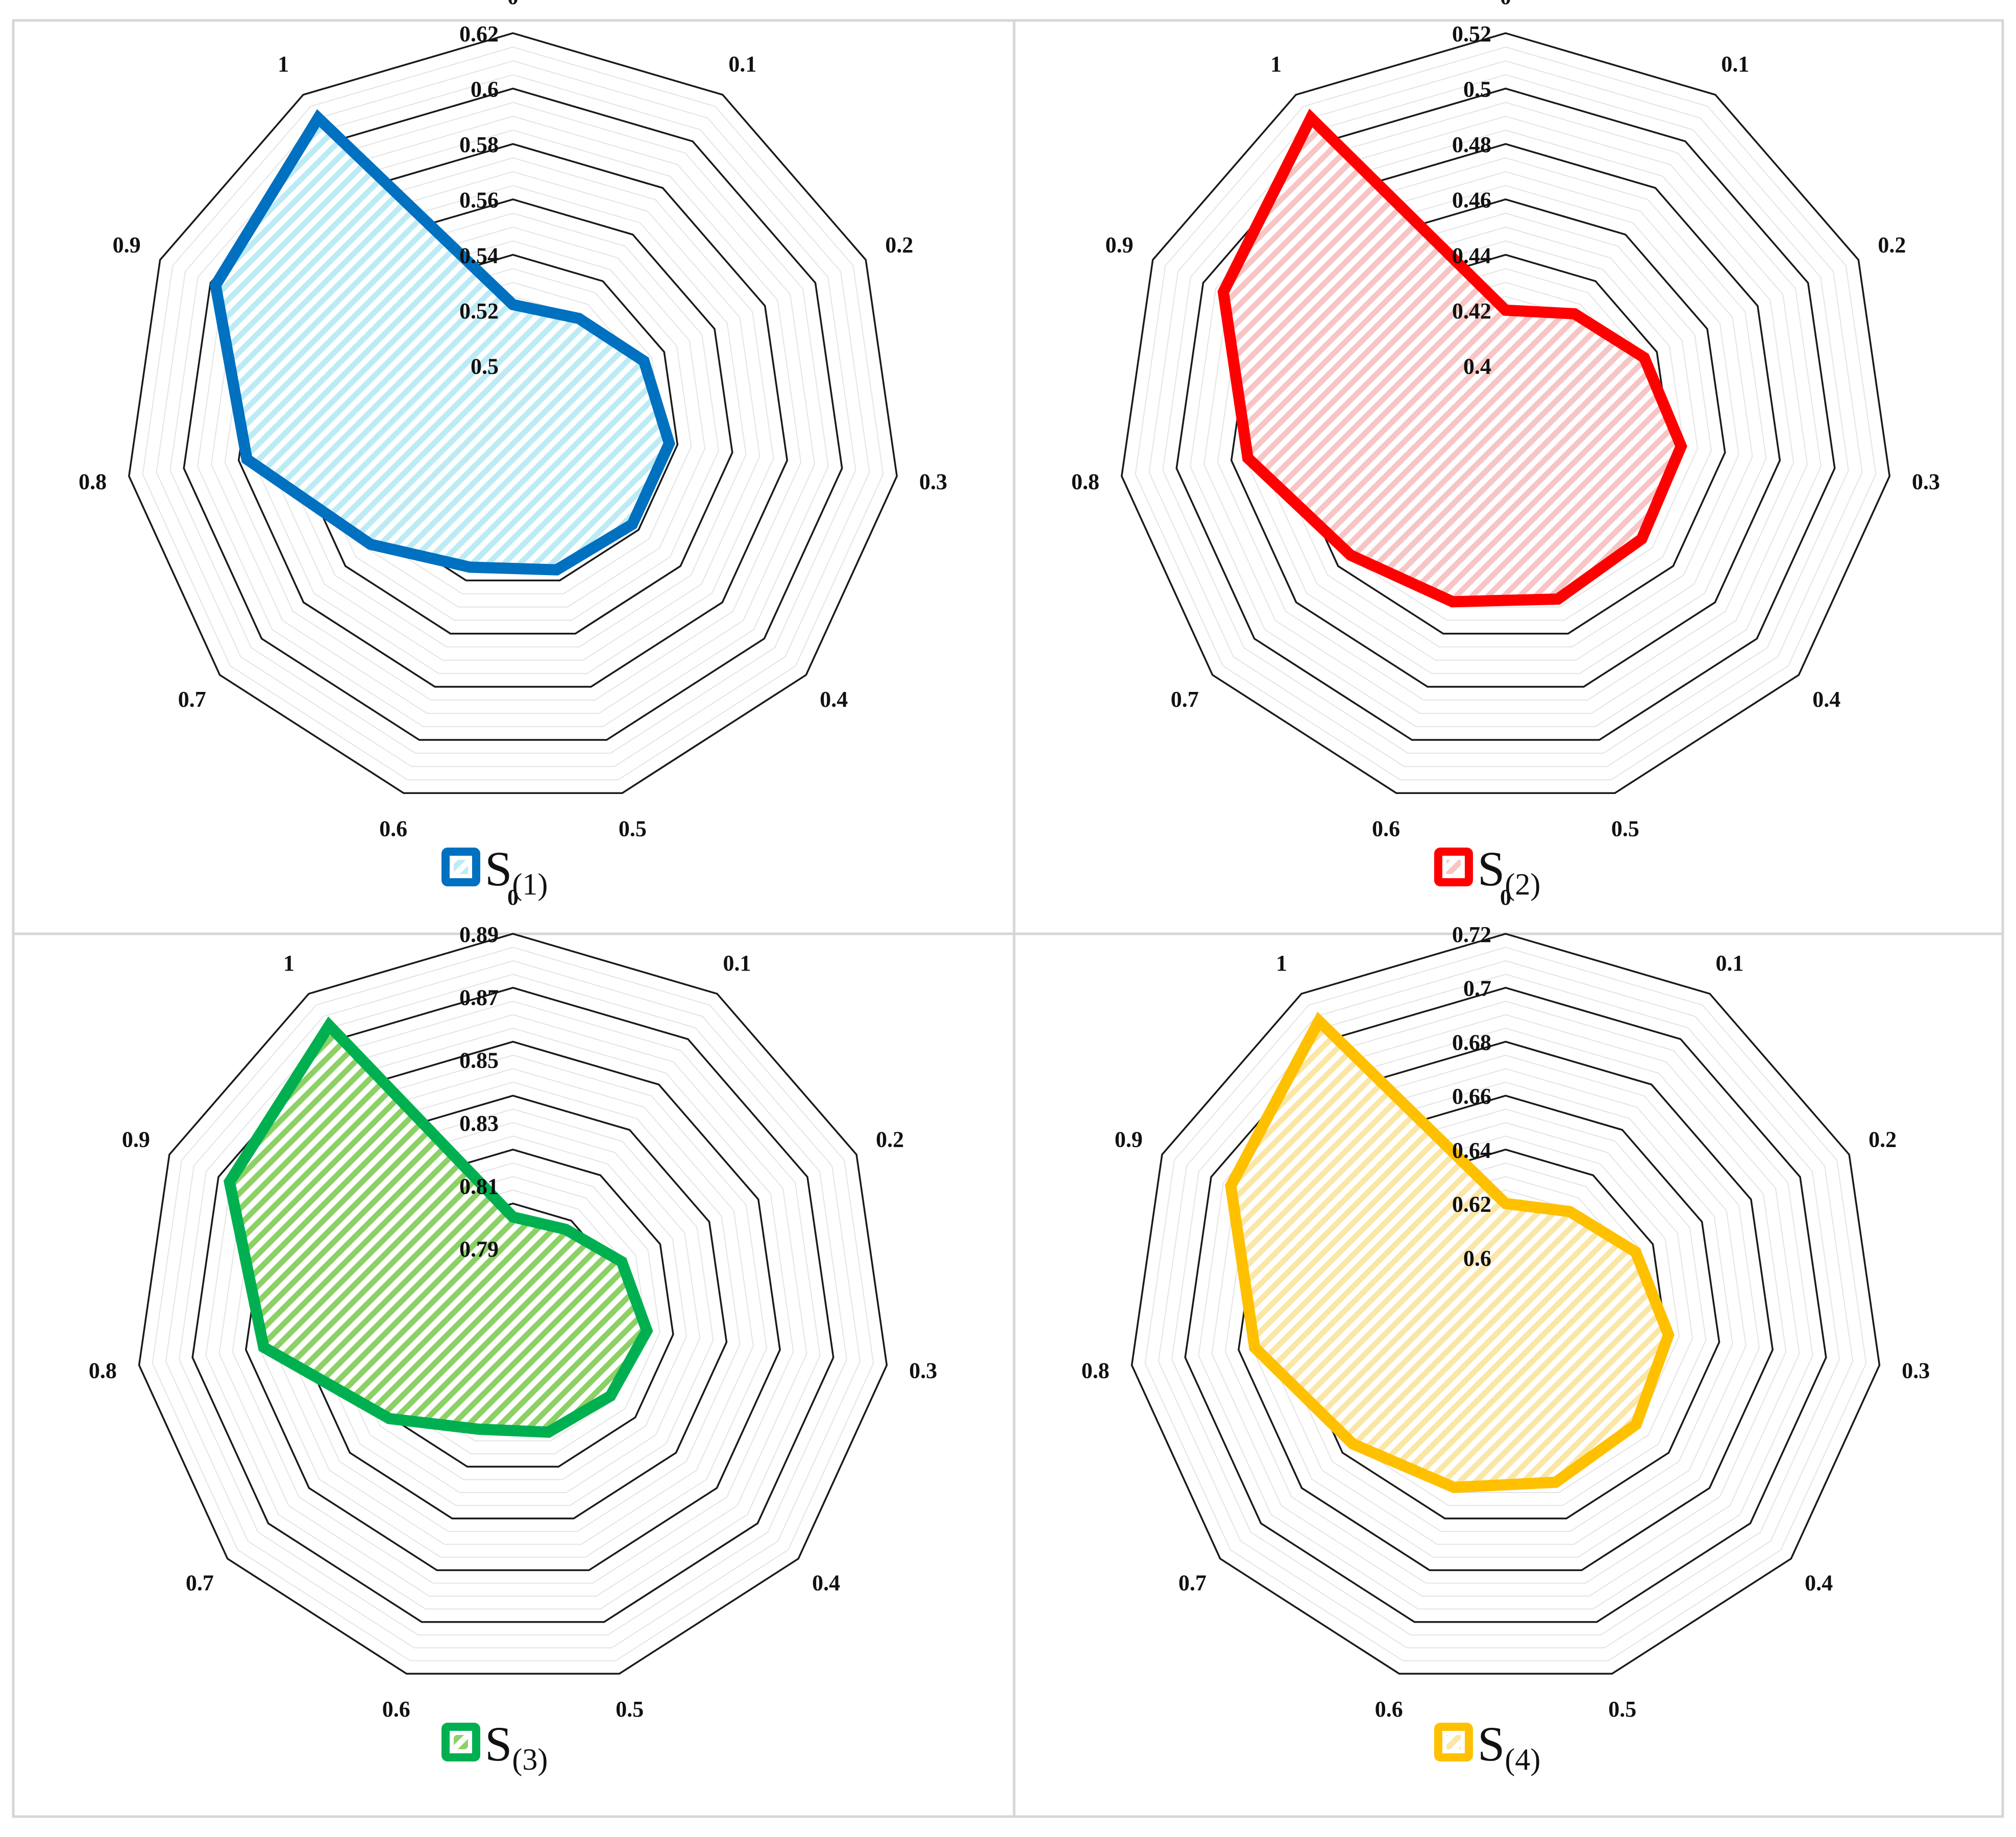  What do you see at coordinates (393, 829) in the screenshot?
I see `category-label: 0.6` at bounding box center [393, 829].